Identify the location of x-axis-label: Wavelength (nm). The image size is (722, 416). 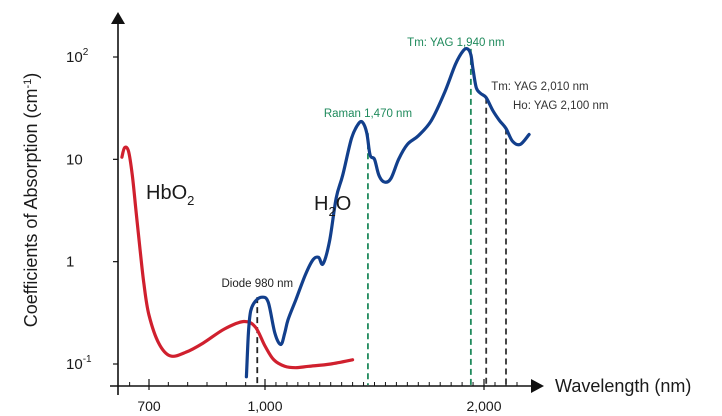
(623, 386).